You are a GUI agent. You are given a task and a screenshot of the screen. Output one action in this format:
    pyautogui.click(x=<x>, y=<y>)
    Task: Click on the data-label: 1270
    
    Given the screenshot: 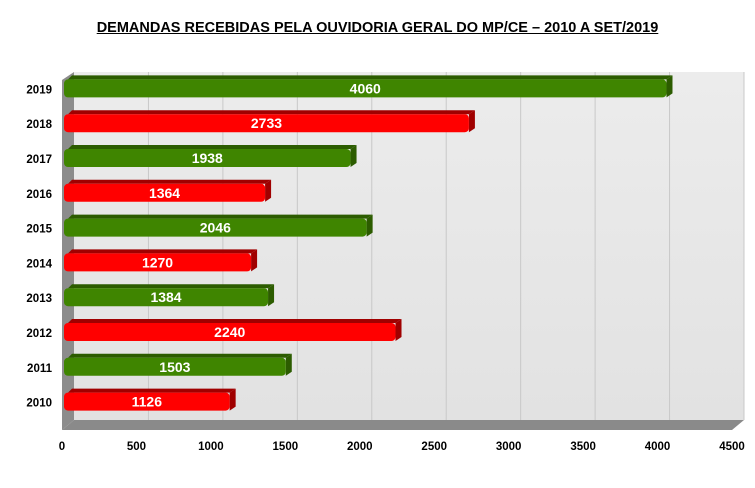 What is the action you would take?
    pyautogui.click(x=157, y=262)
    